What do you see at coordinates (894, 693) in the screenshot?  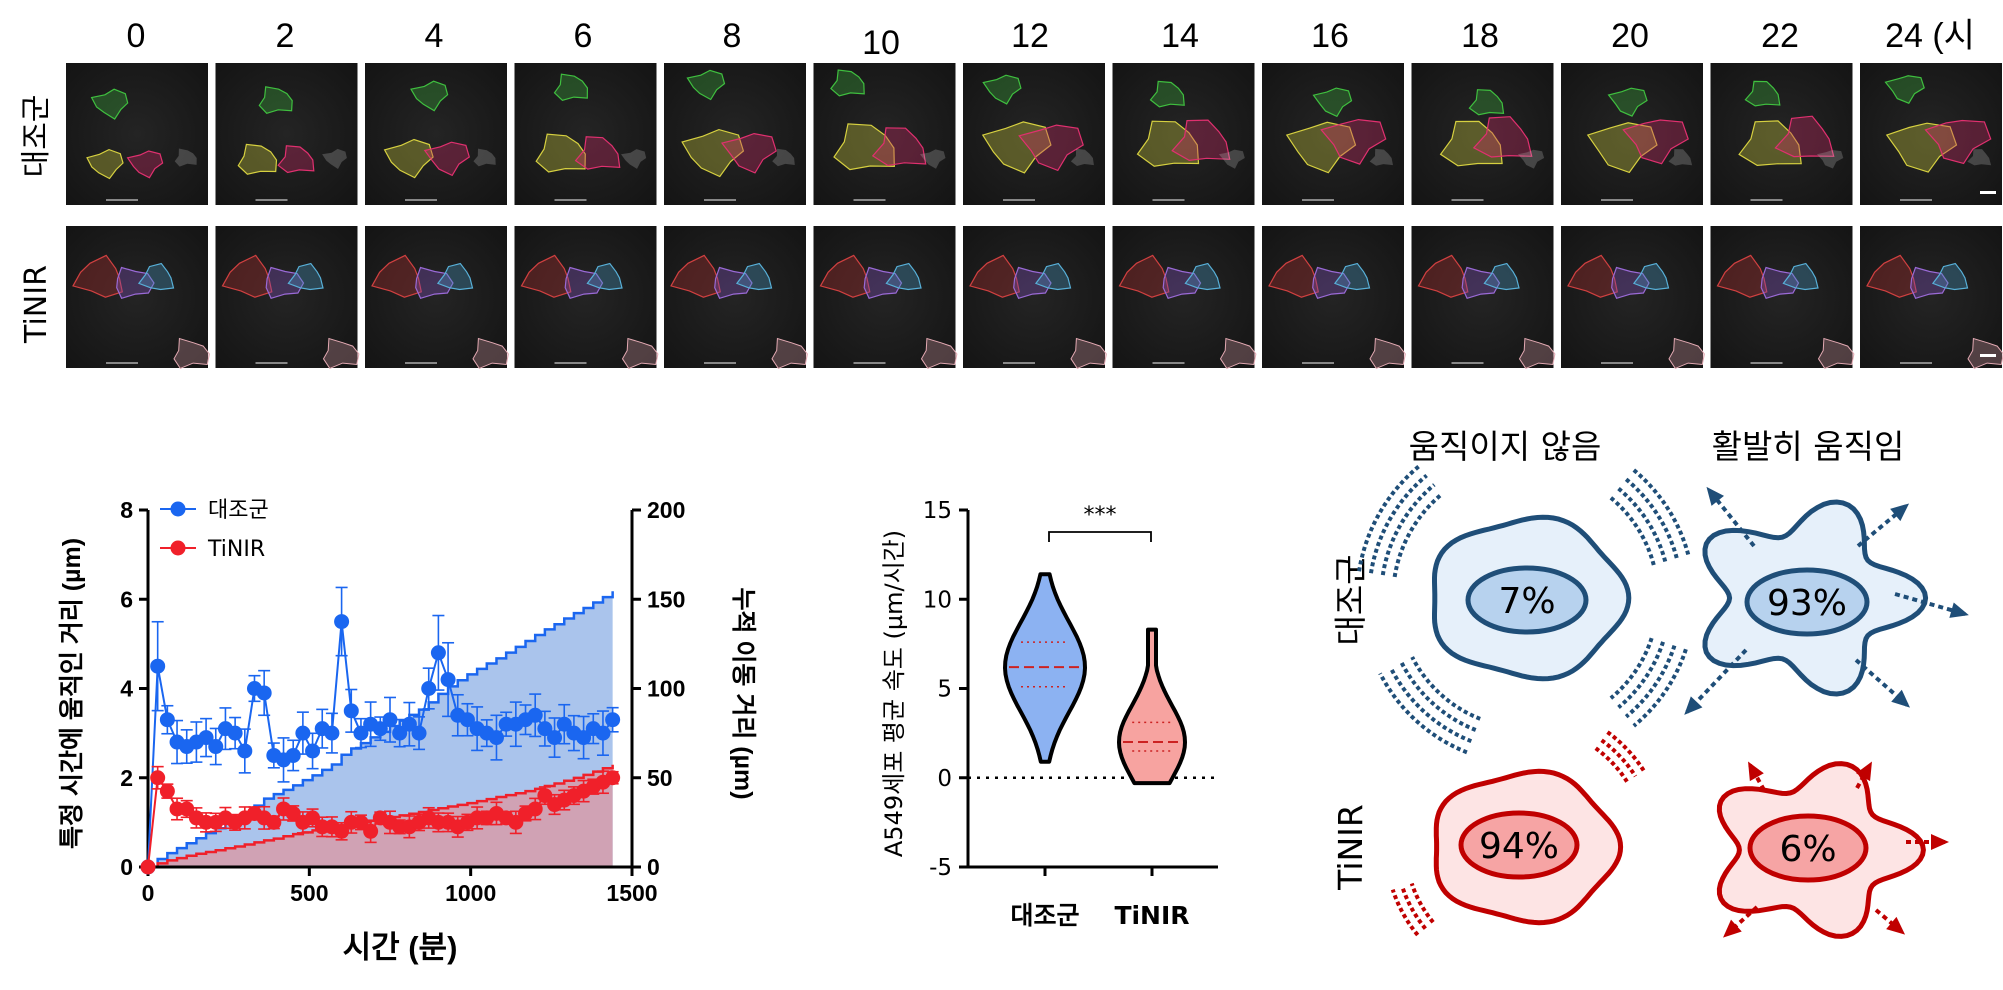 I see `y-axis-label: A549세포 평균 속도 (µm/시간)` at bounding box center [894, 693].